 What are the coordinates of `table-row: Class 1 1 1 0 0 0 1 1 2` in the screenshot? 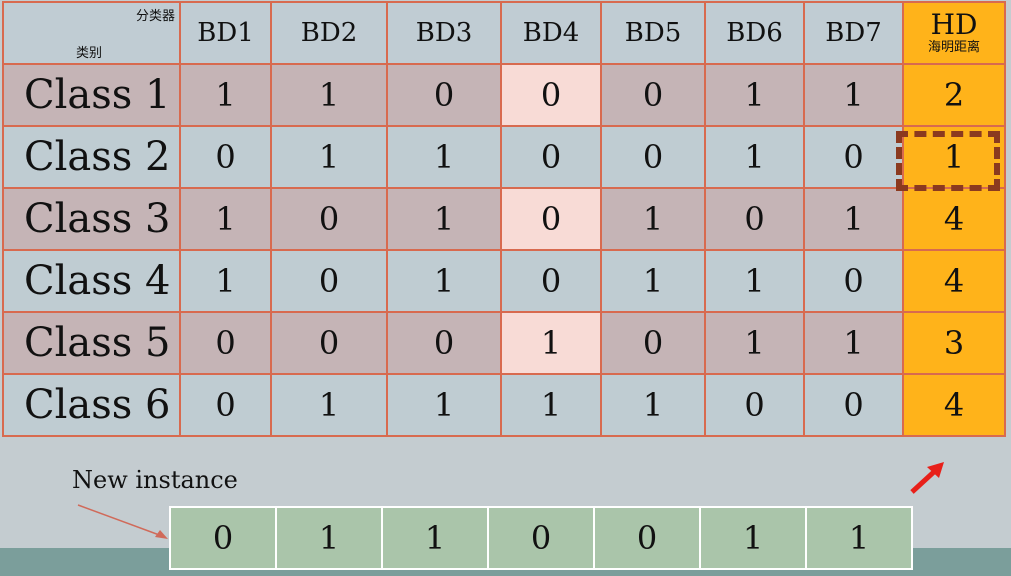 It's located at (504, 95).